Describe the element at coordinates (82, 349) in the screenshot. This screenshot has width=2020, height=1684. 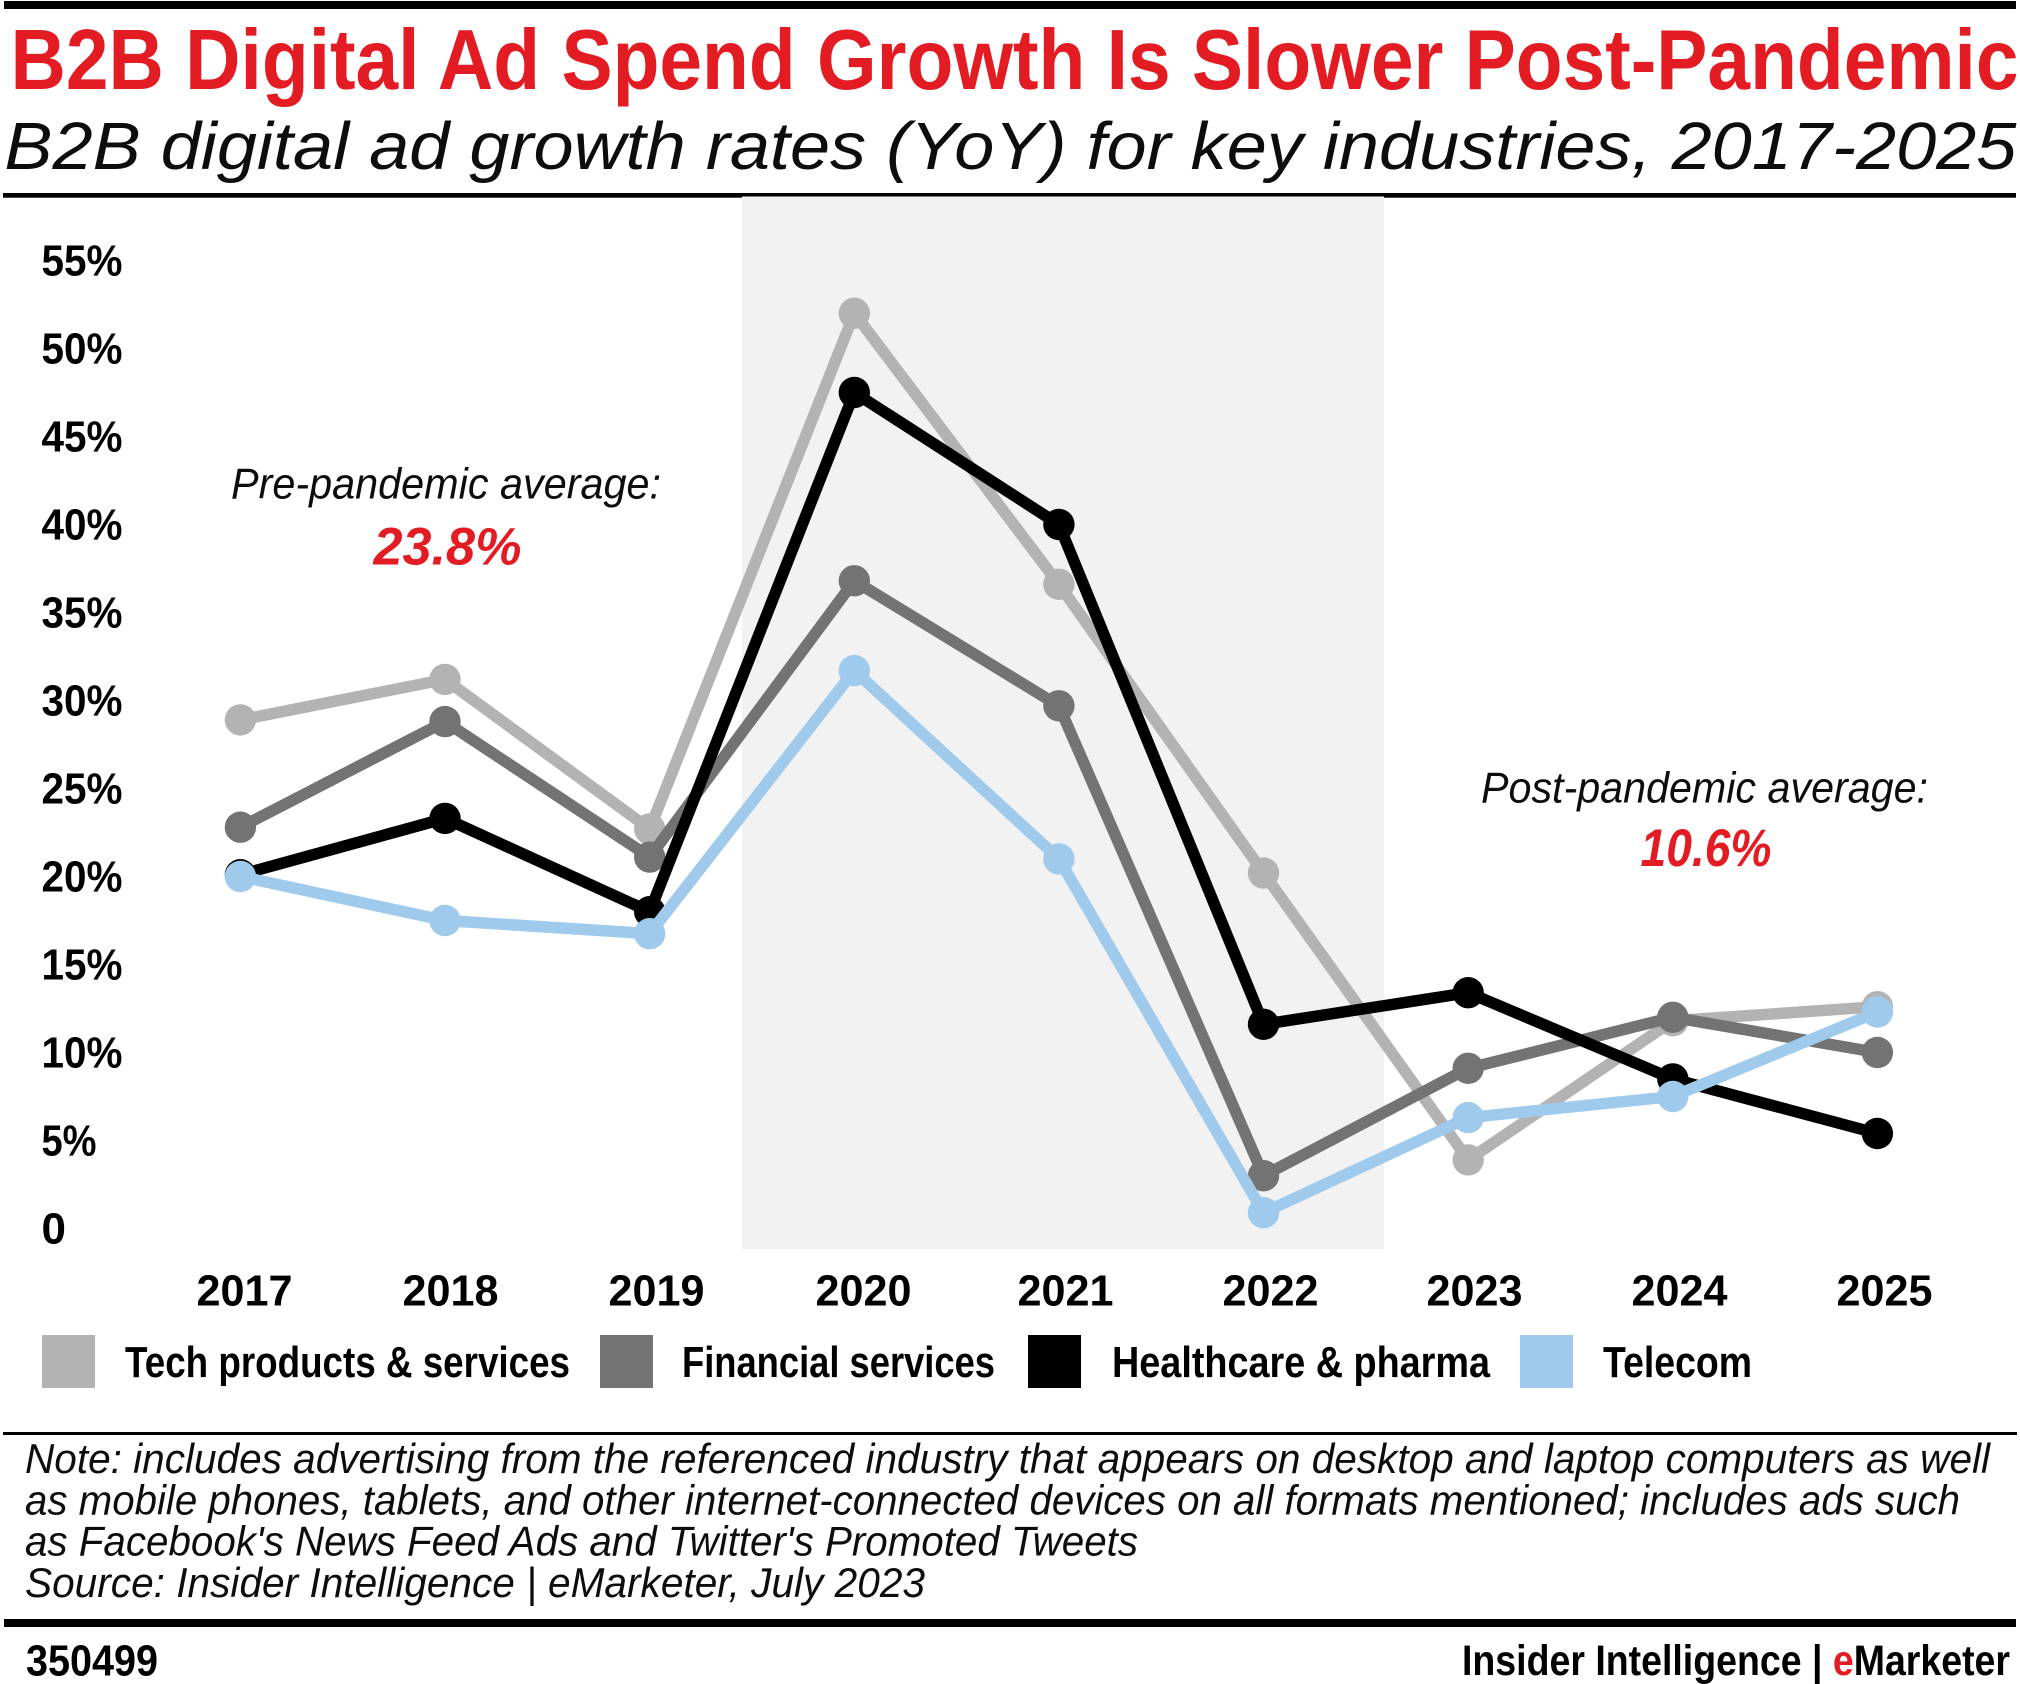
I see `svg-text: 50%` at that location.